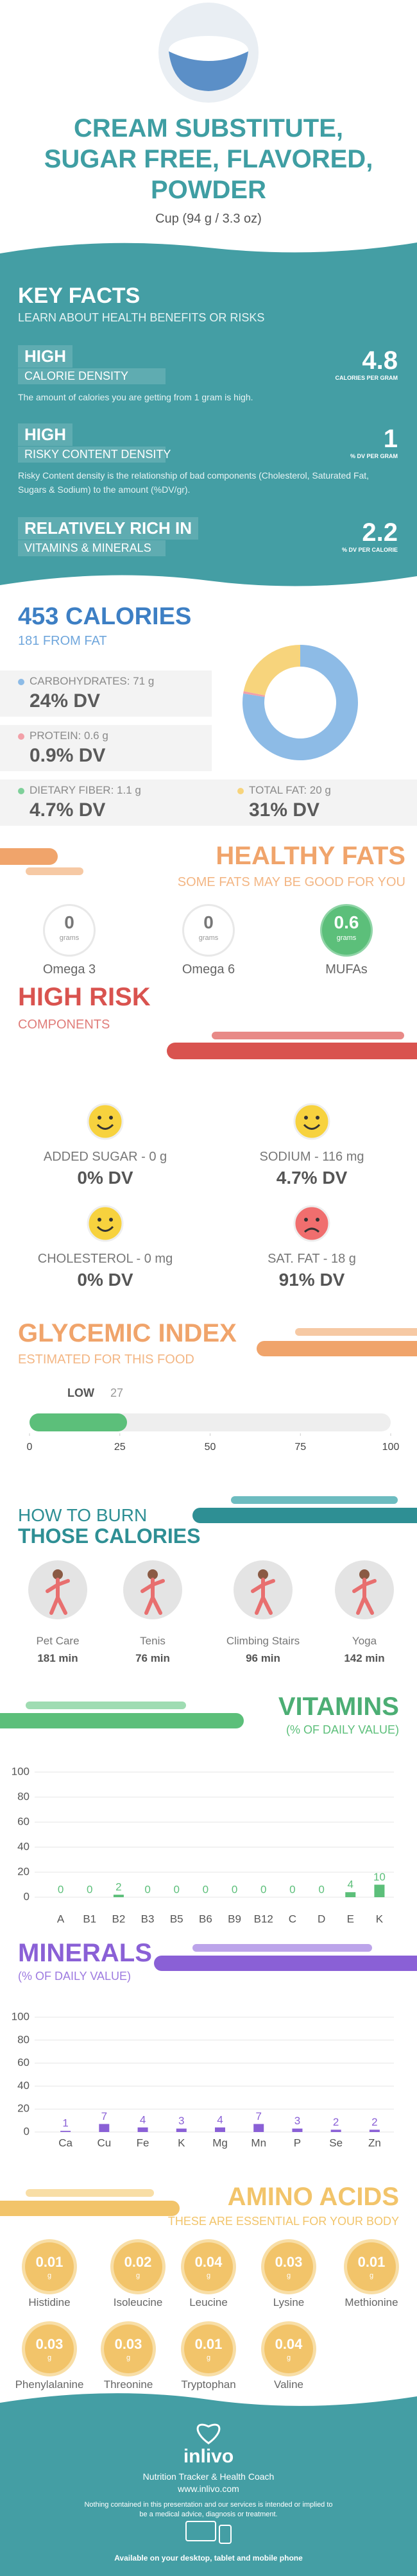 The height and width of the screenshot is (2576, 417). I want to click on donut-slice, so click(300, 702).